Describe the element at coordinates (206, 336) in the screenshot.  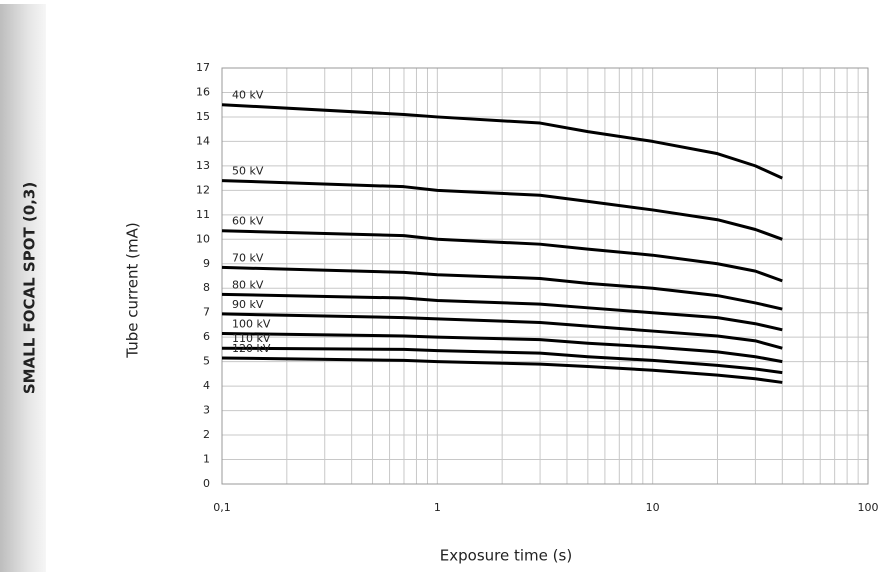
I see `y-tick-label: 6` at that location.